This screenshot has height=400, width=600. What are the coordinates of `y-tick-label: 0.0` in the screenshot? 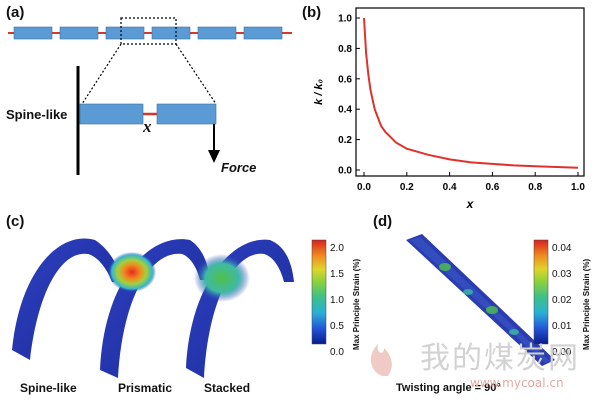 It's located at (345, 171).